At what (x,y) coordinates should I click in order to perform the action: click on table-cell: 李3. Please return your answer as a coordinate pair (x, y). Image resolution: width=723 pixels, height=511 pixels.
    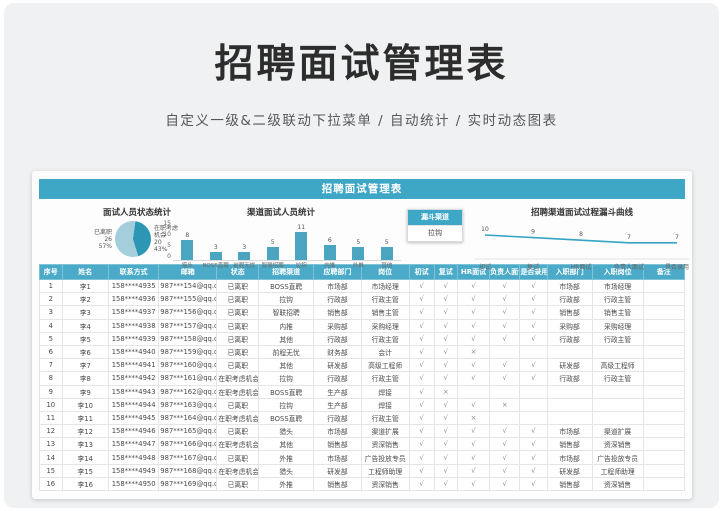
    Looking at the image, I should click on (85, 312).